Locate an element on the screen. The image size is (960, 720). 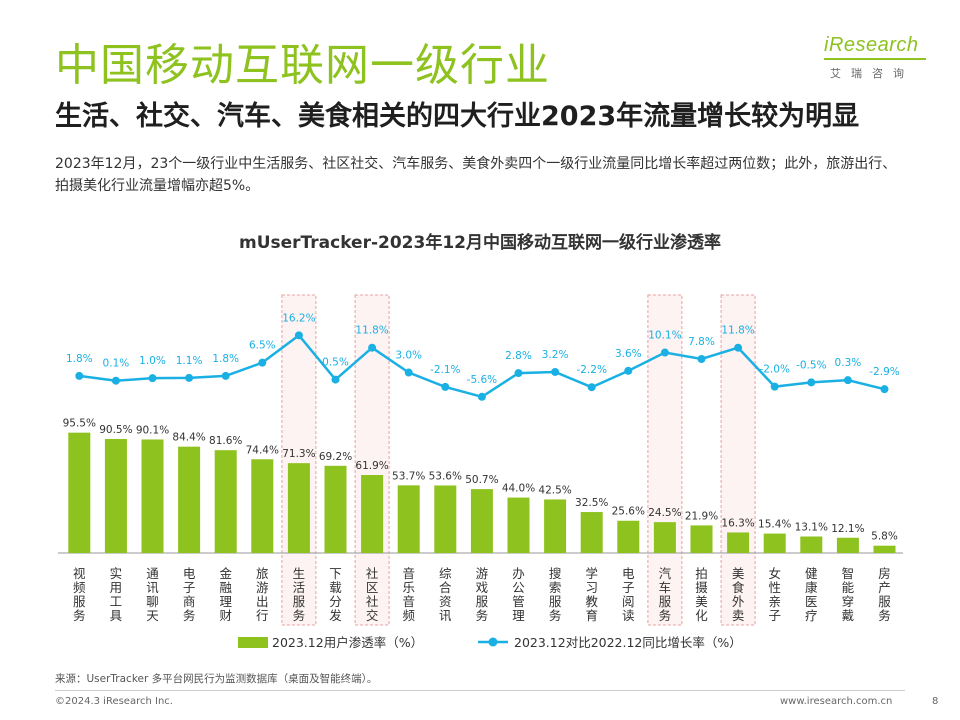
bar-value-label: 53.7% is located at coordinates (408, 476).